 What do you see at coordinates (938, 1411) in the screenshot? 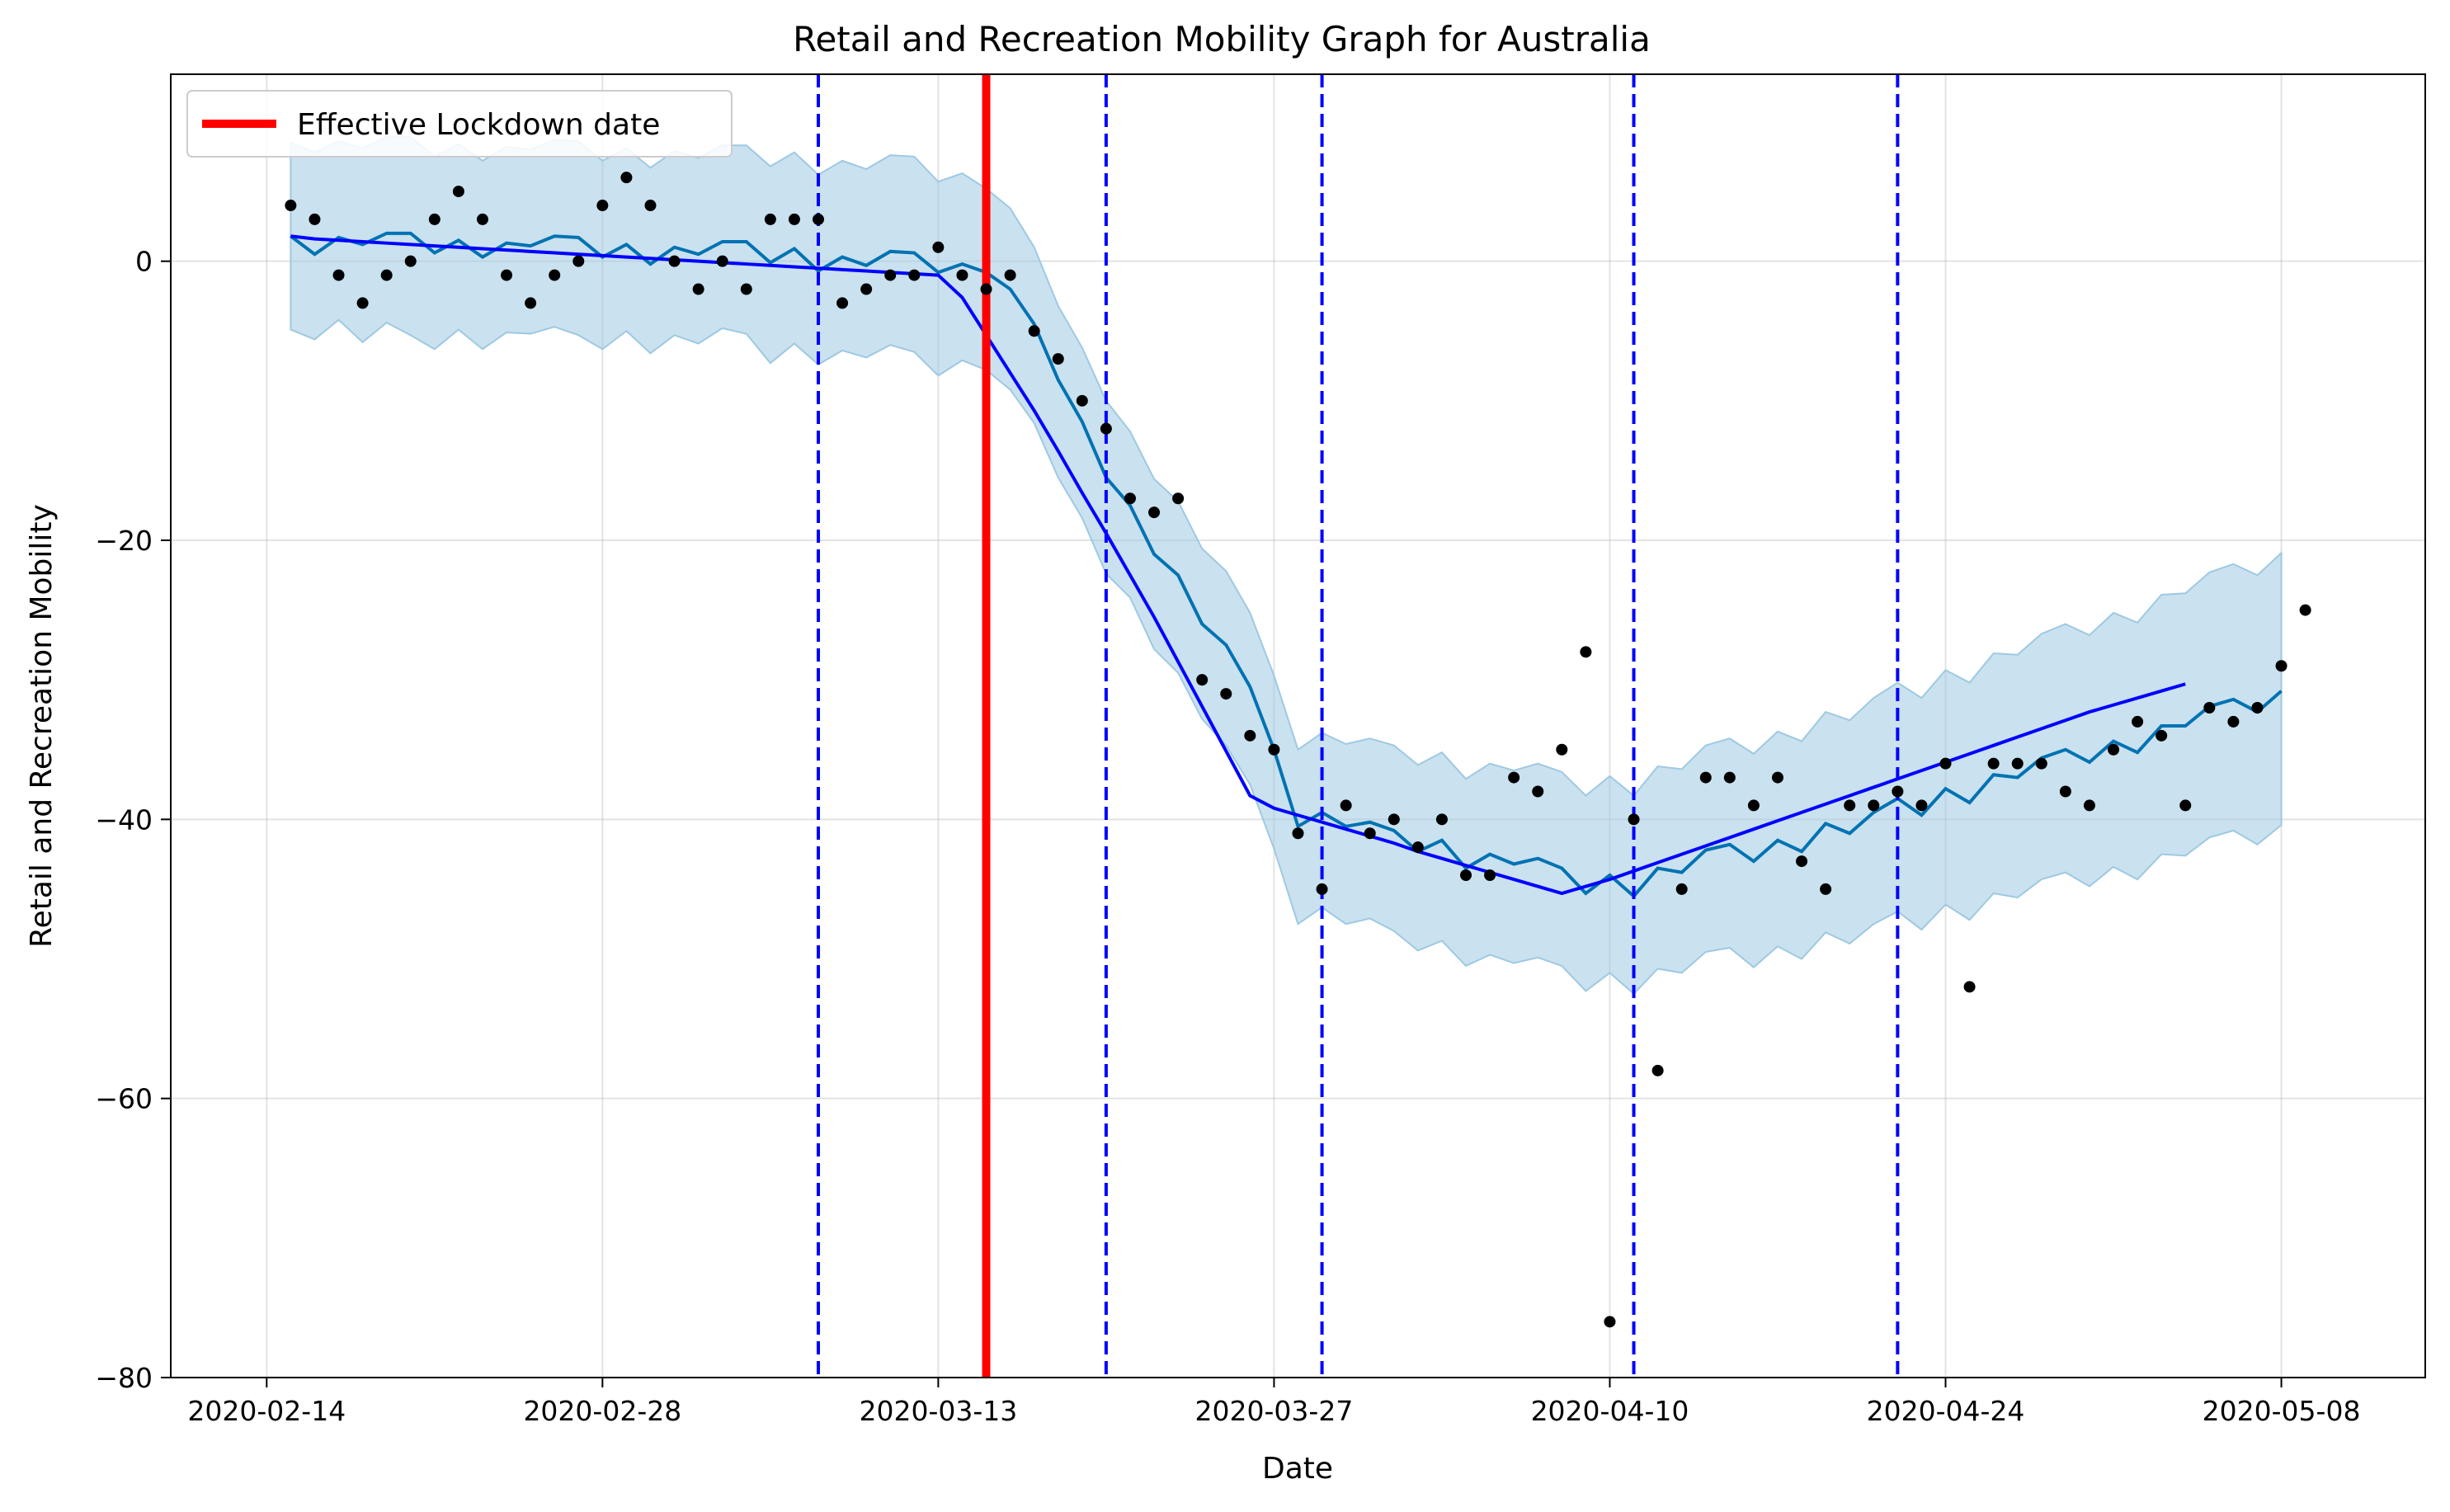
I see `x-tick-label: 2020-03-13` at bounding box center [938, 1411].